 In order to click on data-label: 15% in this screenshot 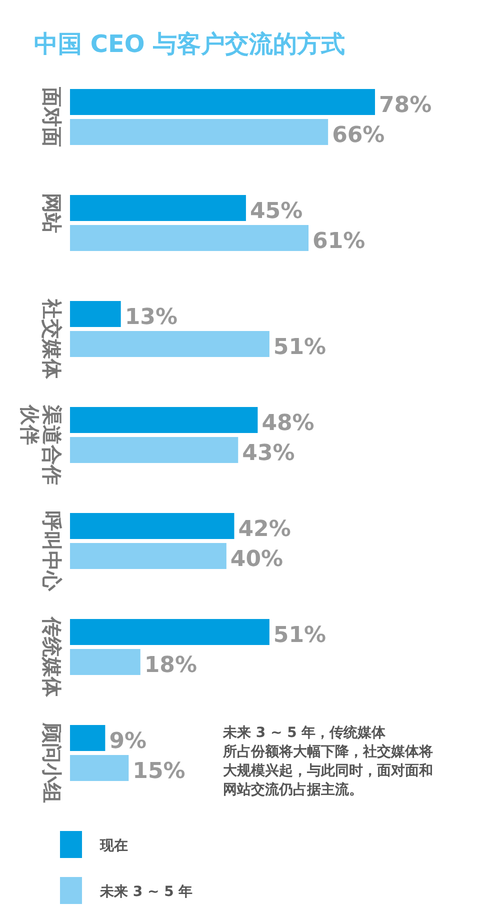, I will do `click(159, 771)`.